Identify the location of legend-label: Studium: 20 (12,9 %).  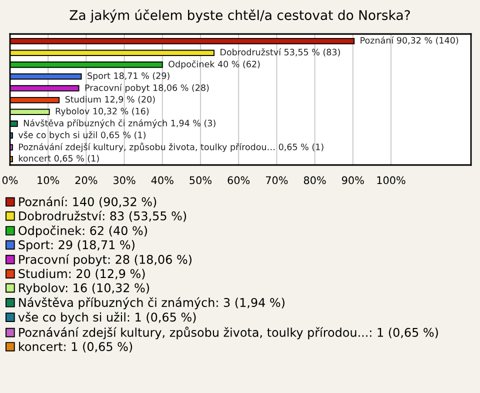
(81, 274).